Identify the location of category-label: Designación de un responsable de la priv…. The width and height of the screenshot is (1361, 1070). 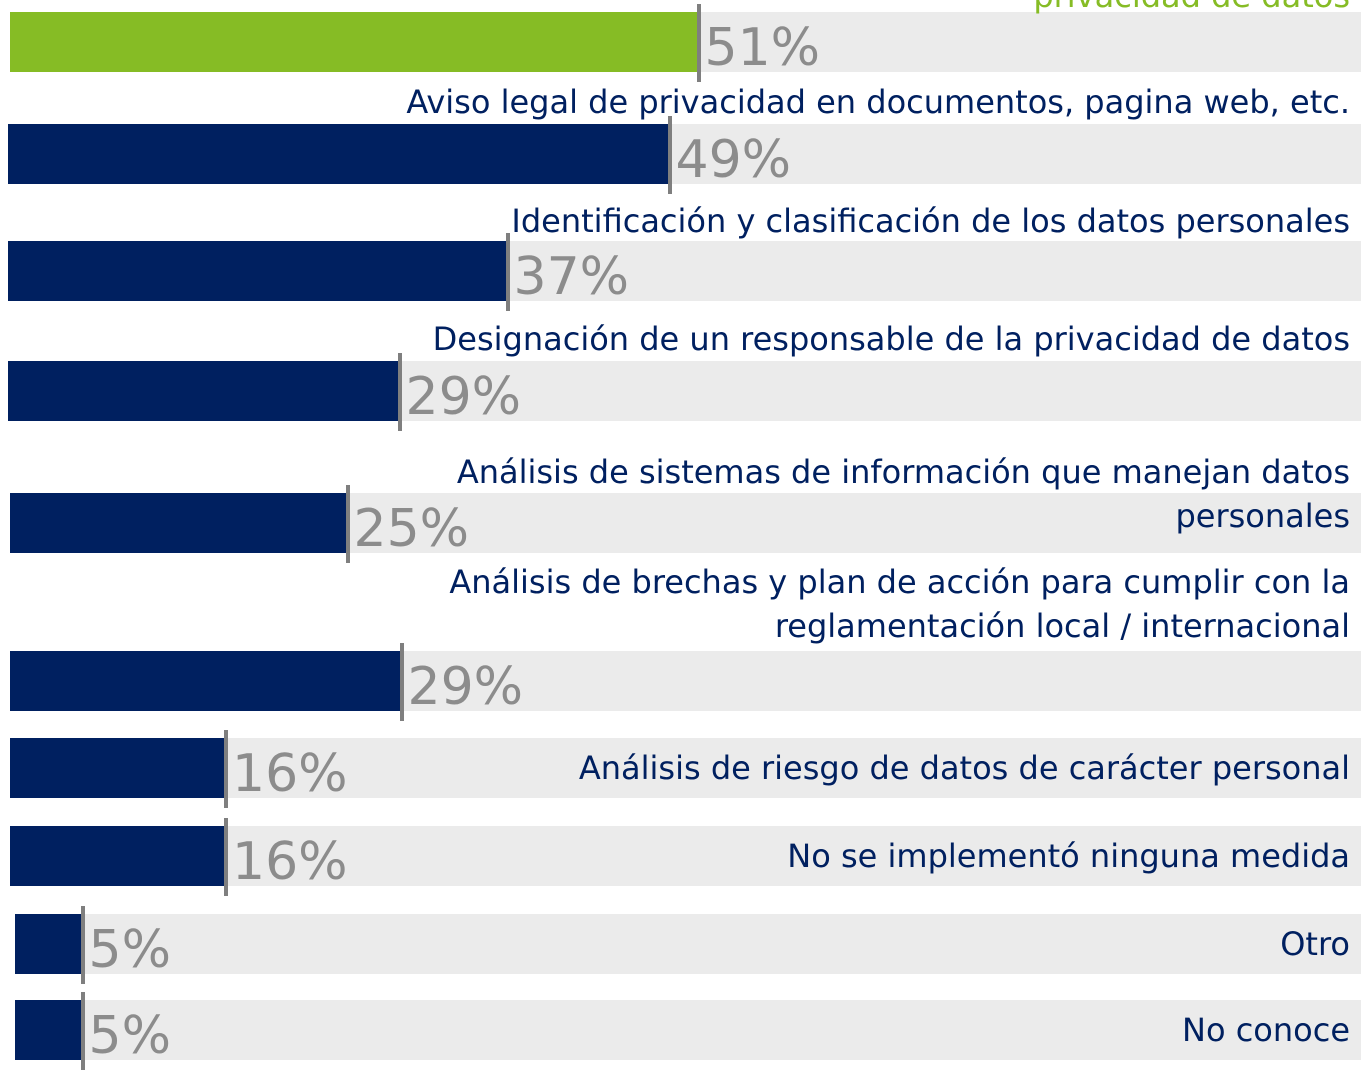
(891, 339).